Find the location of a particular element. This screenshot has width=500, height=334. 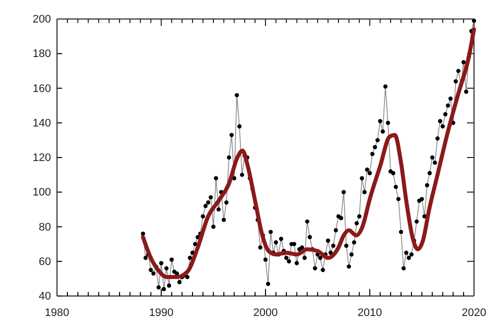

y-tick-label: 120 is located at coordinates (41, 158).